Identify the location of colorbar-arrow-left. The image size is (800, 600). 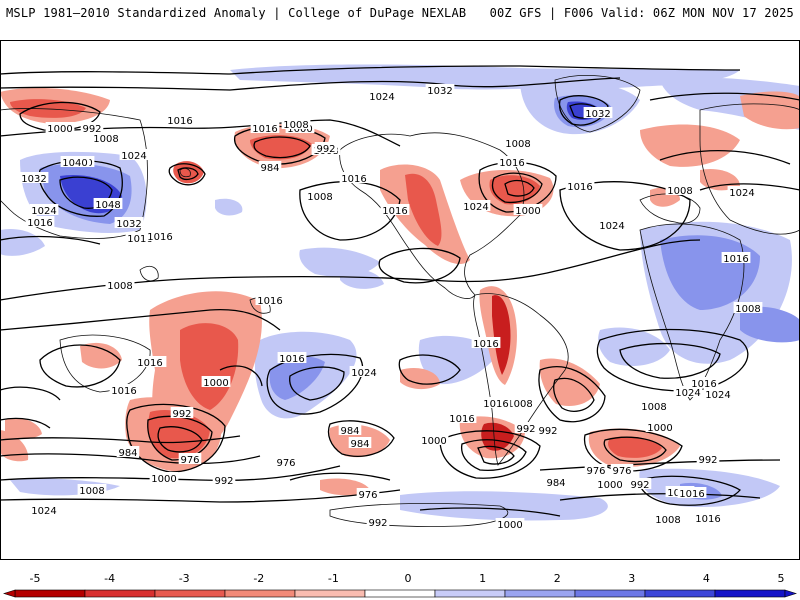
(9, 593).